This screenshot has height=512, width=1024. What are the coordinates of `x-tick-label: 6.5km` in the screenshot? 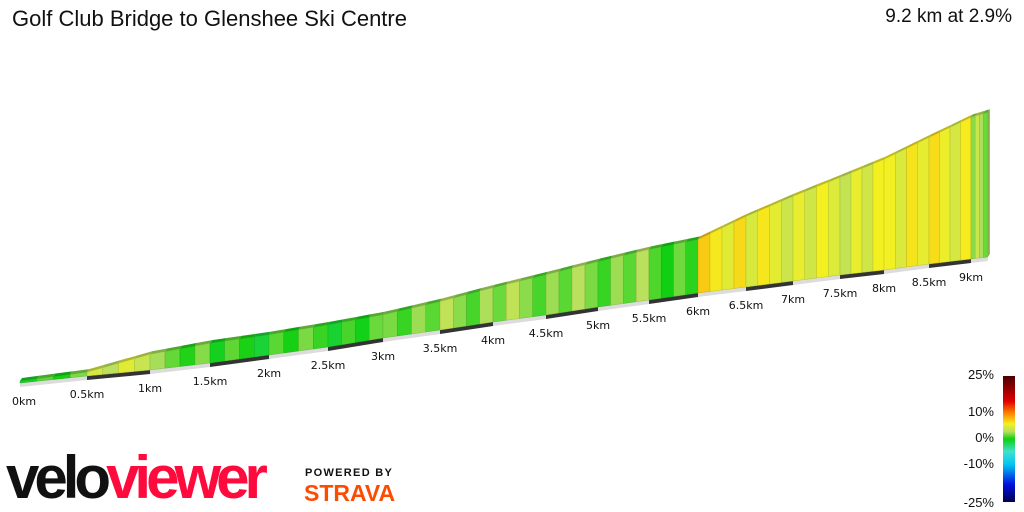 It's located at (746, 305).